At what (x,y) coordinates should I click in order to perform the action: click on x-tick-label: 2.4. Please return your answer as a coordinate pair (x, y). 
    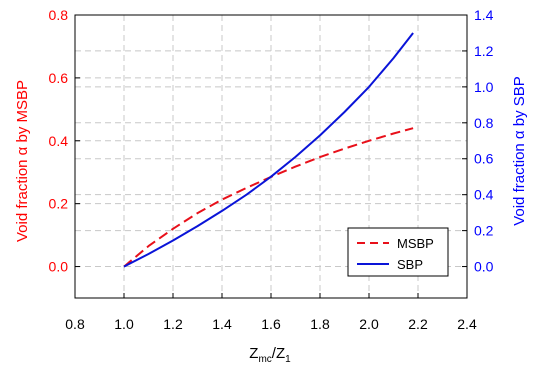
    Looking at the image, I should click on (467, 324).